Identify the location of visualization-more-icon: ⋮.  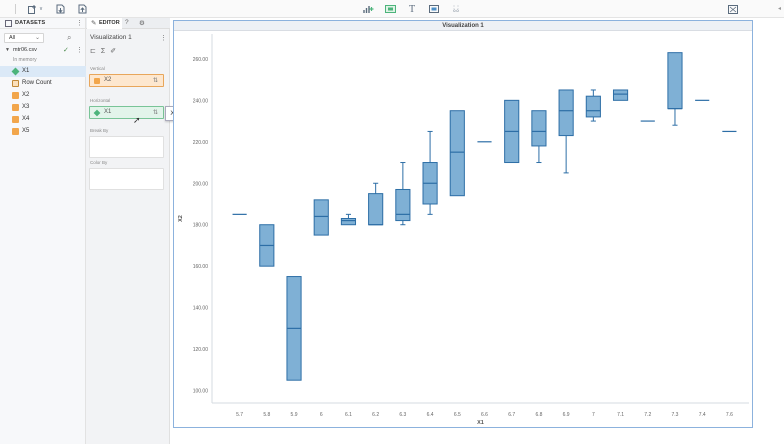
(163, 38).